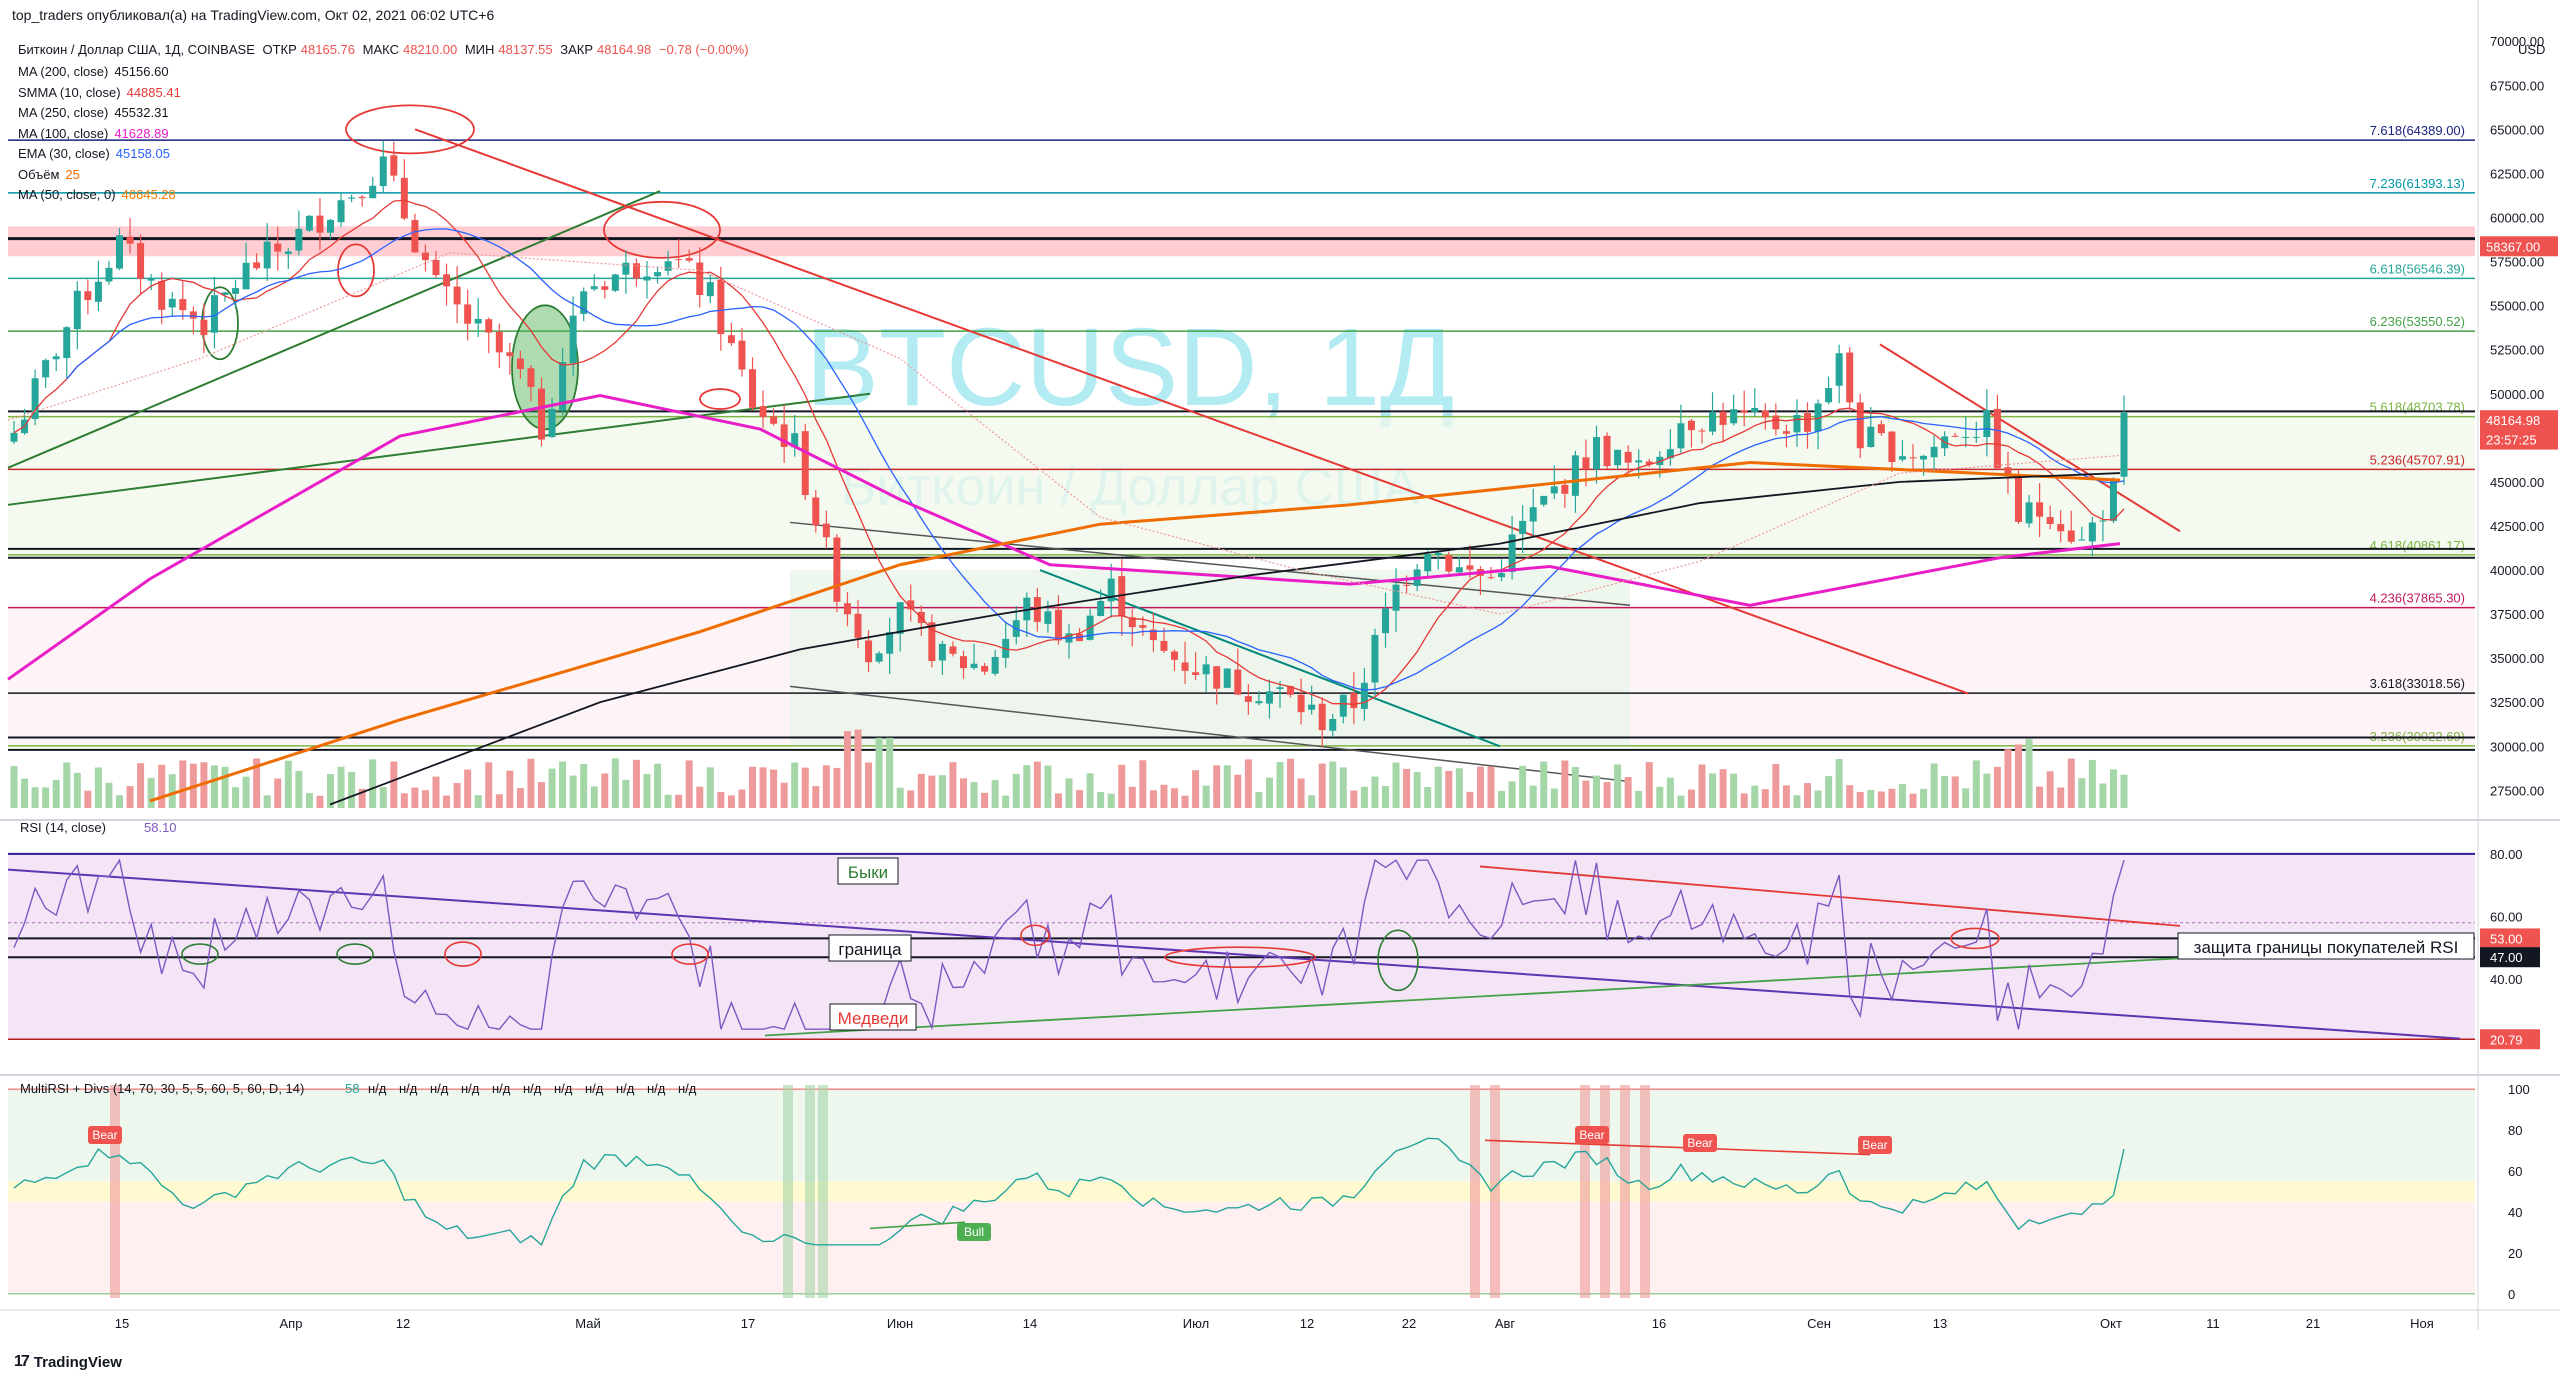 Image resolution: width=2560 pixels, height=1381 pixels. I want to click on legend-ma100: MA (100, close) 41628.89, so click(99, 134).